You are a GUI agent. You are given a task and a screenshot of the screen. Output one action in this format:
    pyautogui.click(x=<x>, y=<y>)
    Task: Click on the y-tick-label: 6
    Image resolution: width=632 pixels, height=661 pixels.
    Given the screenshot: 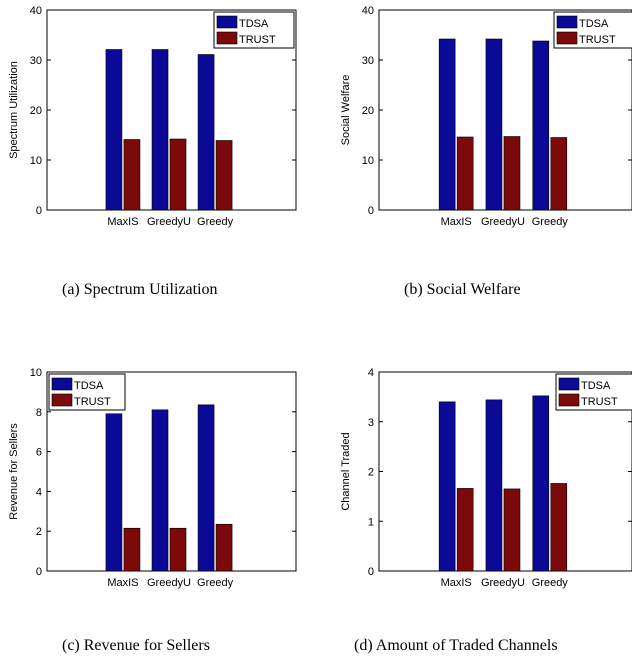 What is the action you would take?
    pyautogui.click(x=39, y=453)
    